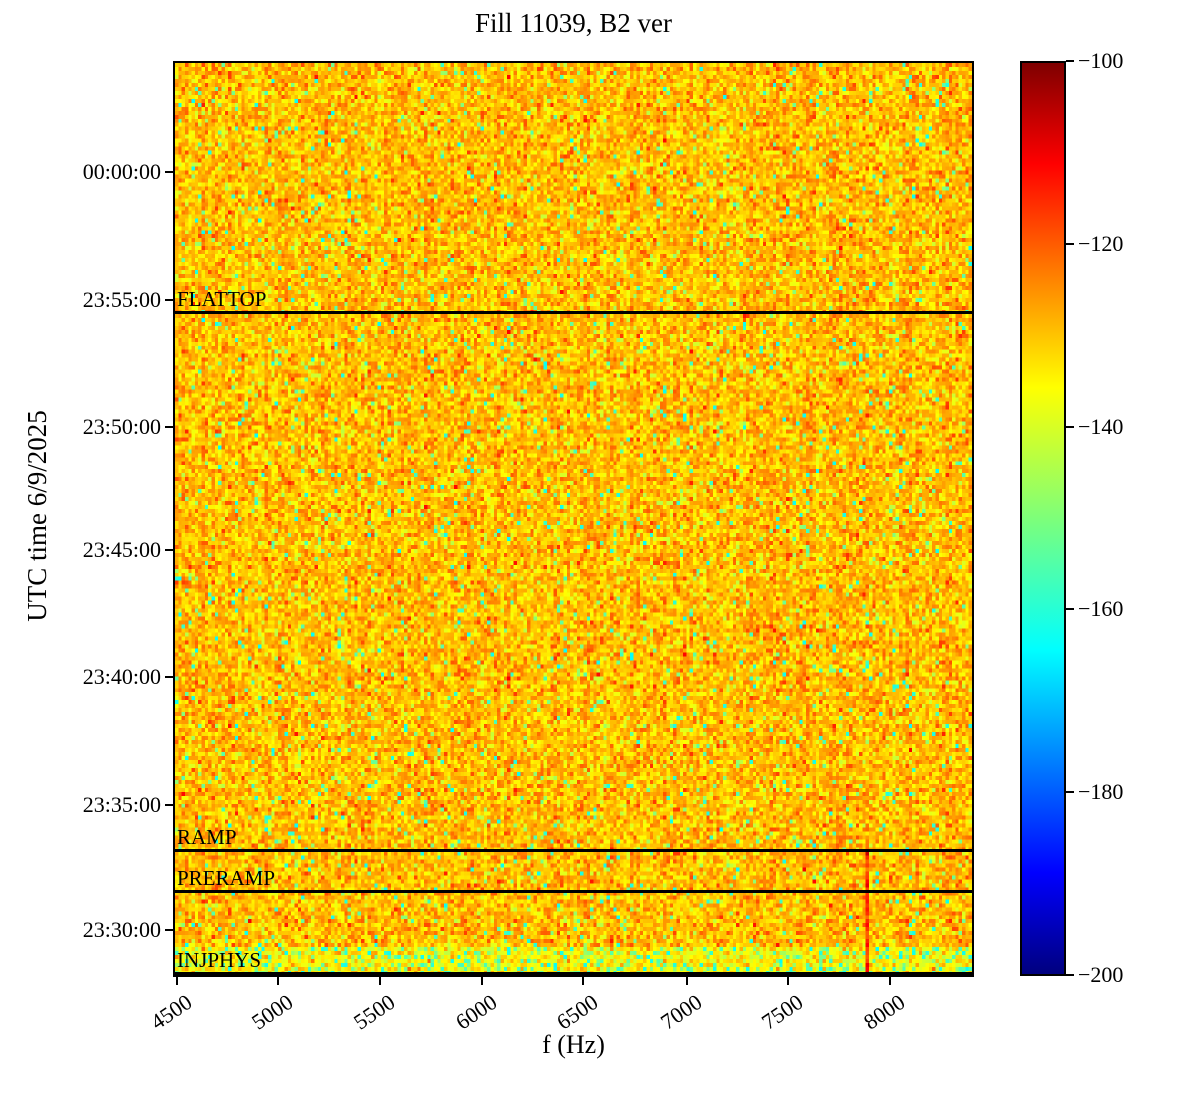  What do you see at coordinates (1101, 609) in the screenshot?
I see `colorbar-tick-label: −160` at bounding box center [1101, 609].